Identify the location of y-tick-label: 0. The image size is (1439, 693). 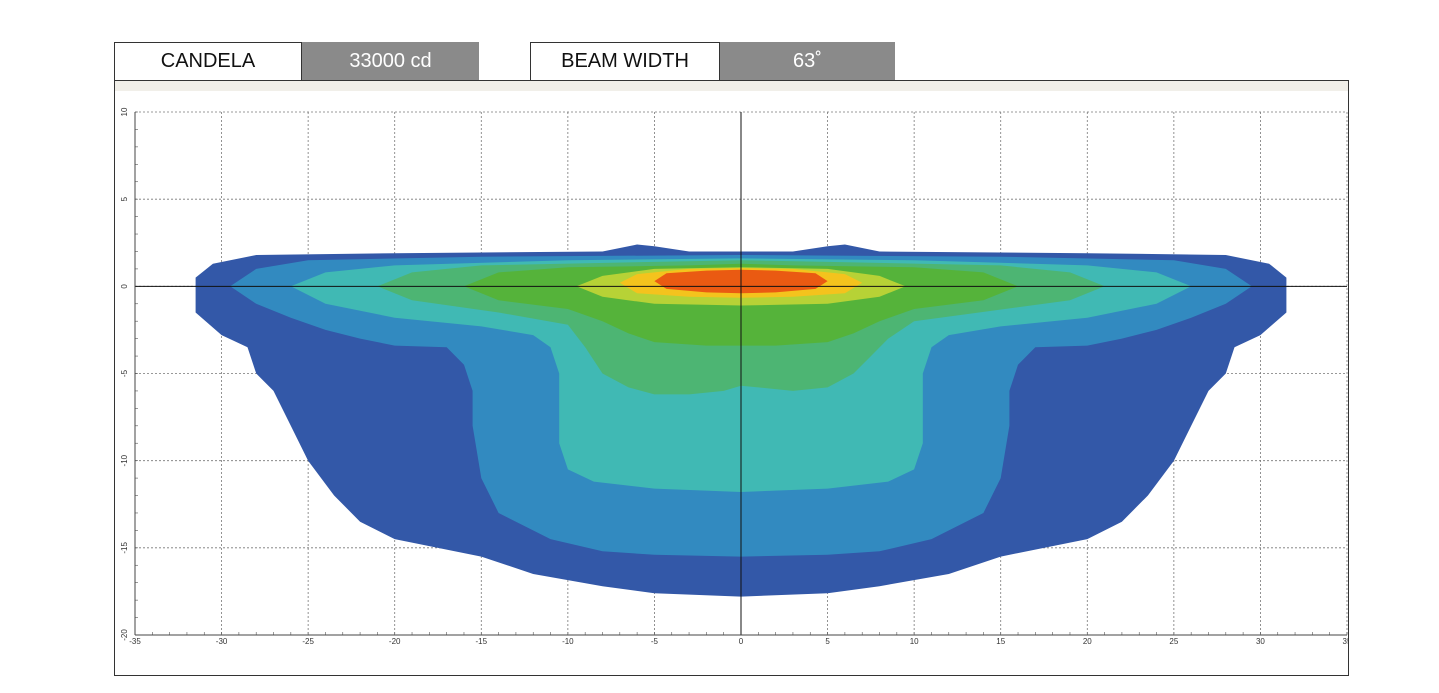
(124, 286).